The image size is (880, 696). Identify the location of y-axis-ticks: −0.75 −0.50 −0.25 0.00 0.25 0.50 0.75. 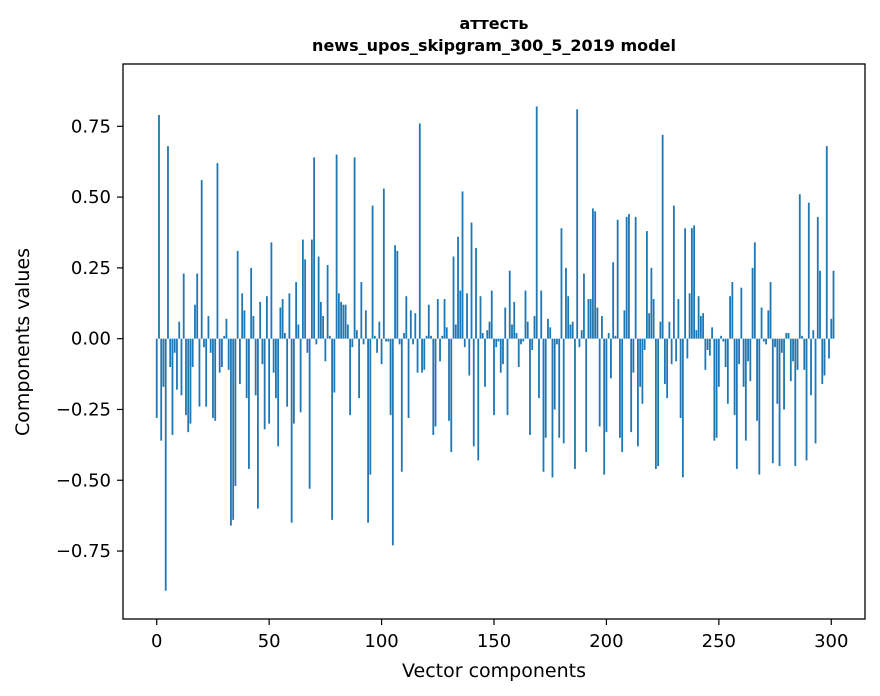
(89, 339).